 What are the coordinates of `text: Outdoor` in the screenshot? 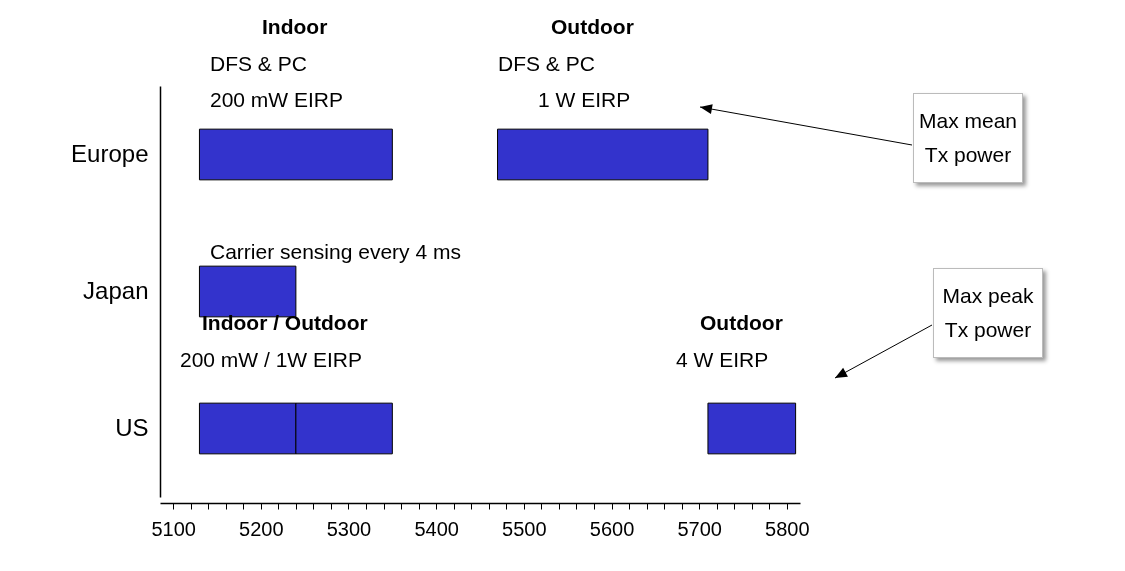 It's located at (592, 27).